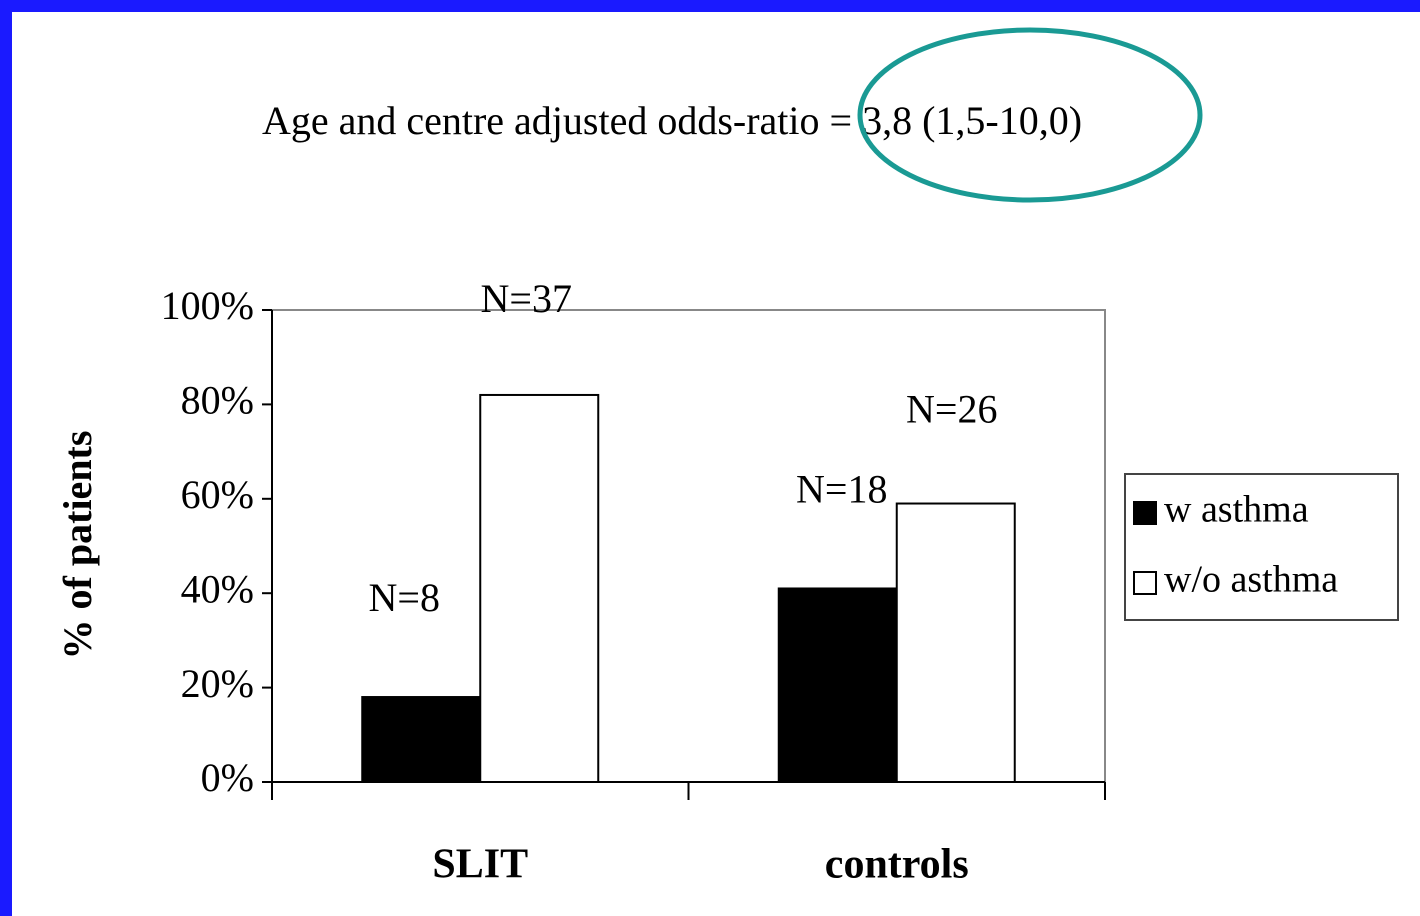 The image size is (1420, 916). What do you see at coordinates (77, 545) in the screenshot?
I see `y-axis-label: % of patients` at bounding box center [77, 545].